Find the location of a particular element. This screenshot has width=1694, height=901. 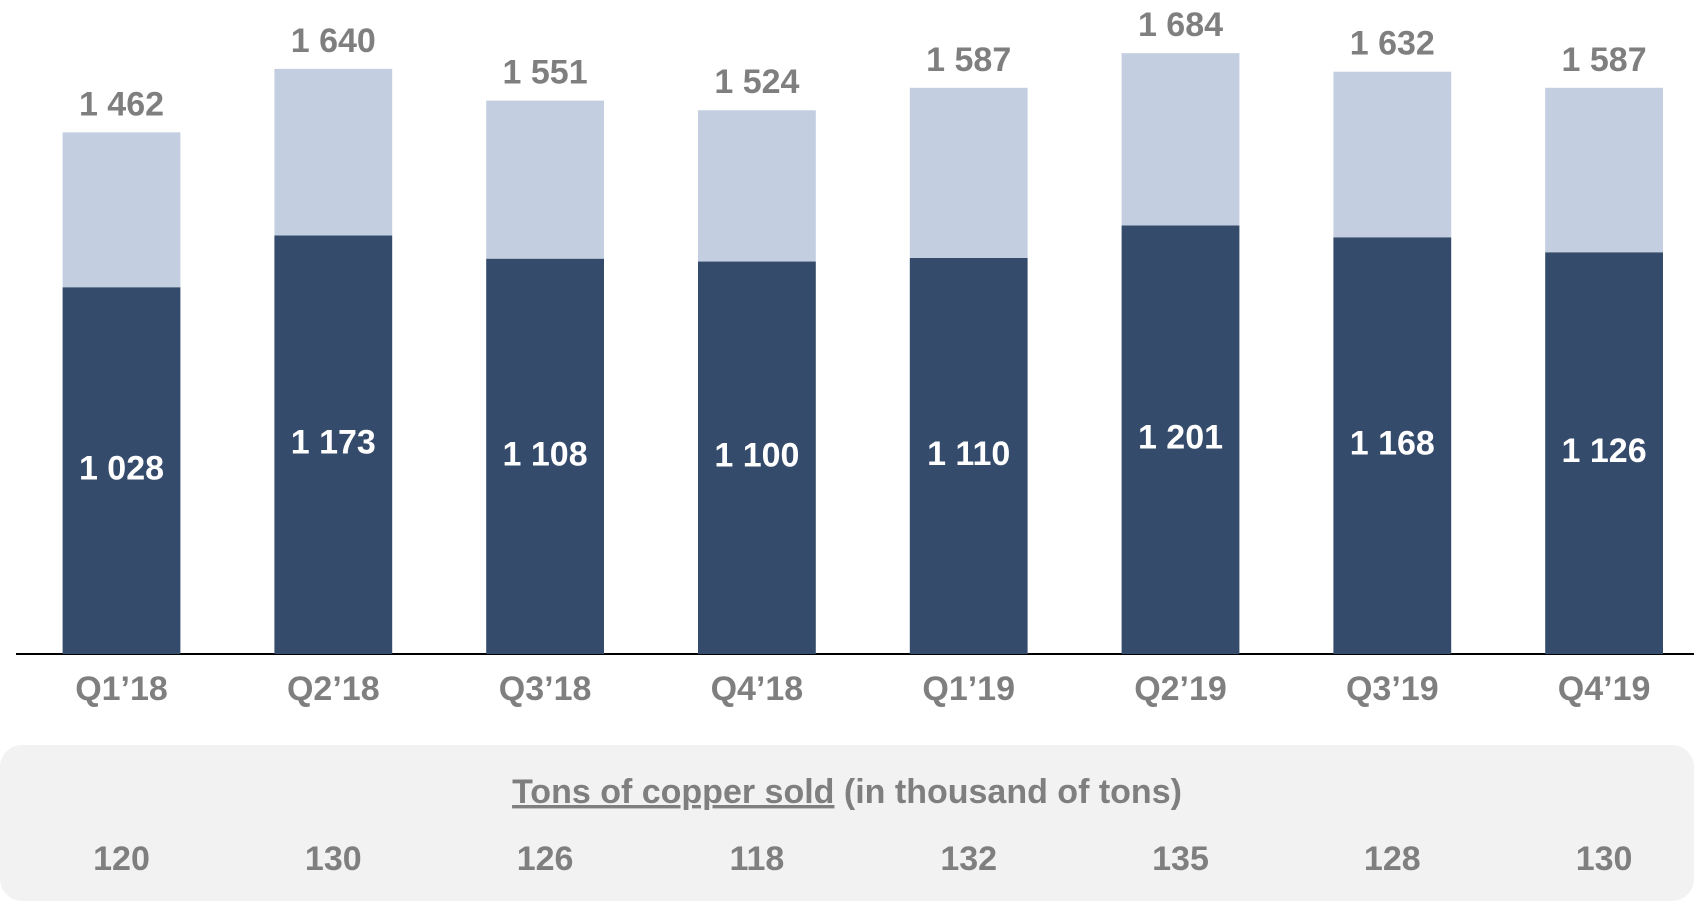

total-label: 1 640 is located at coordinates (333, 41).